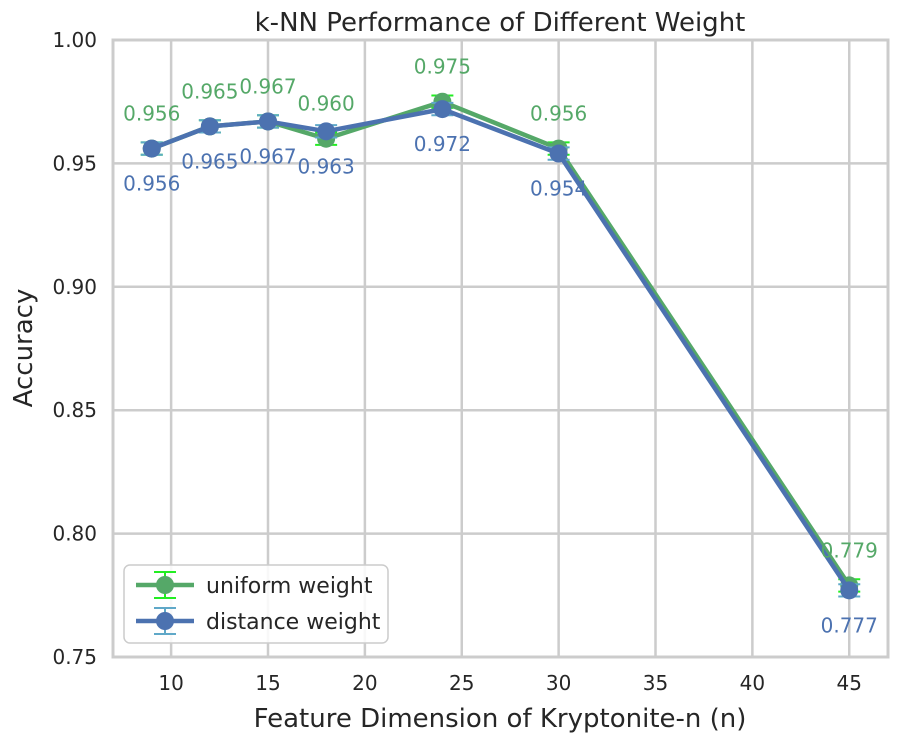 The height and width of the screenshot is (744, 897). Describe the element at coordinates (558, 189) in the screenshot. I see `data-label: 0.954` at that location.